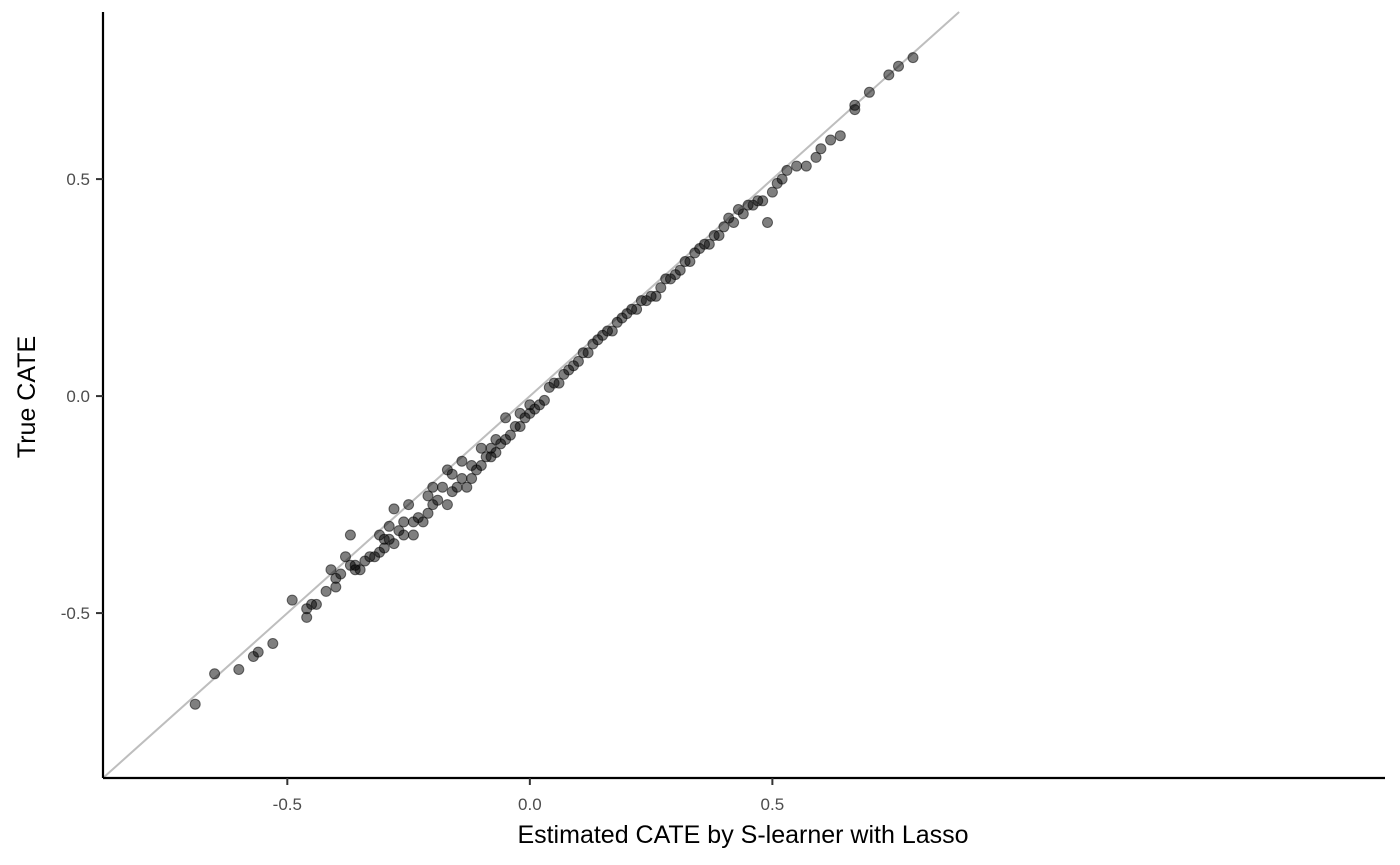 The height and width of the screenshot is (865, 1400). Describe the element at coordinates (742, 835) in the screenshot. I see `x-axis-title: Estimated CATE by S-learner with Lasso` at that location.